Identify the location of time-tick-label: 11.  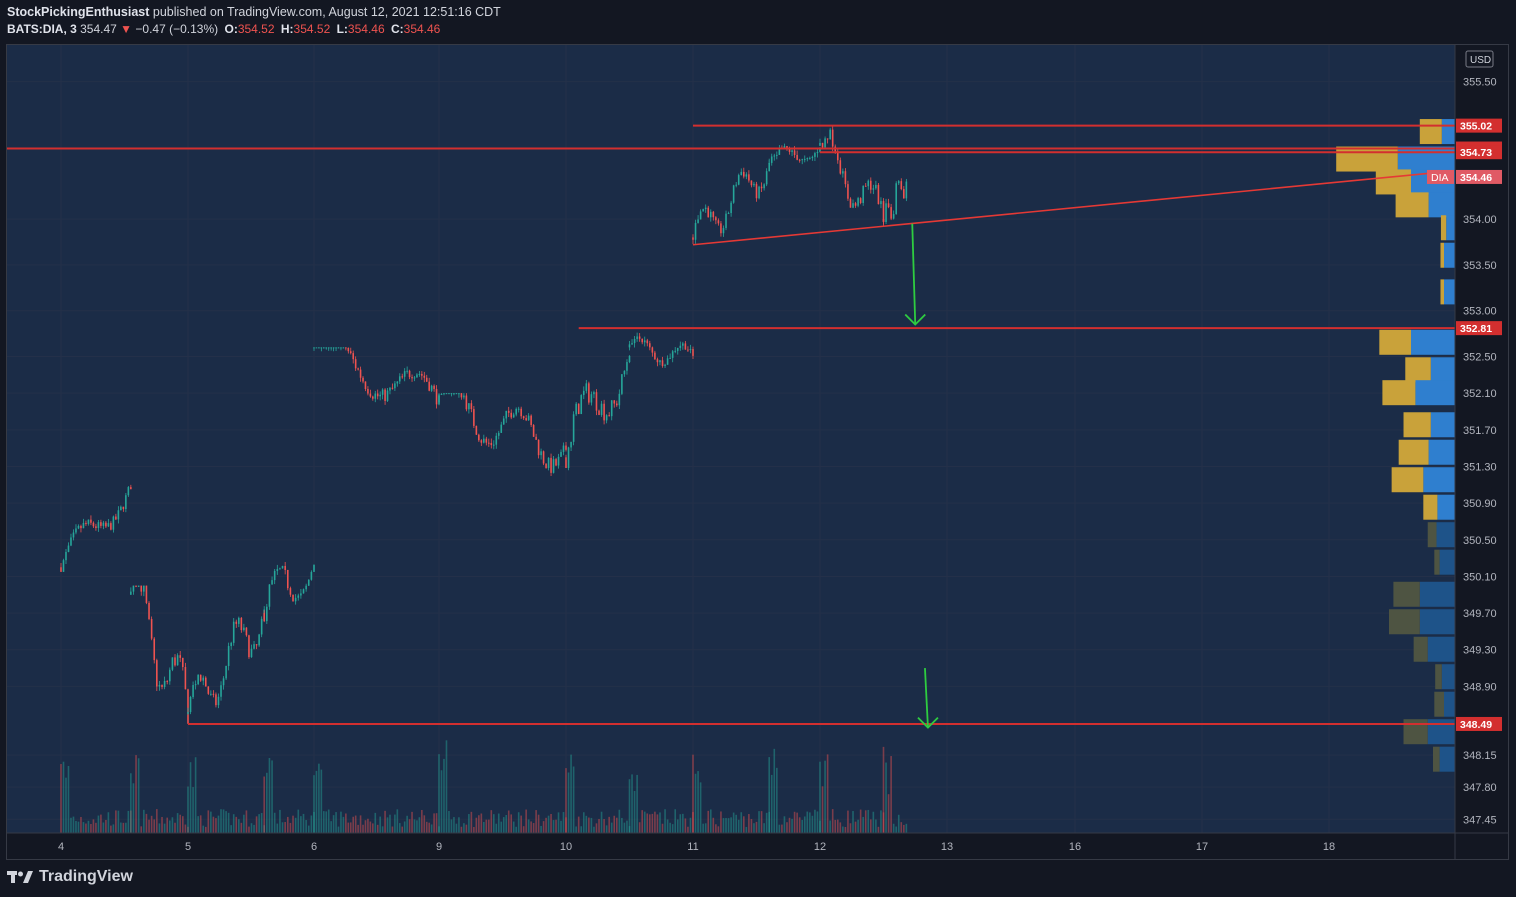
(692, 847).